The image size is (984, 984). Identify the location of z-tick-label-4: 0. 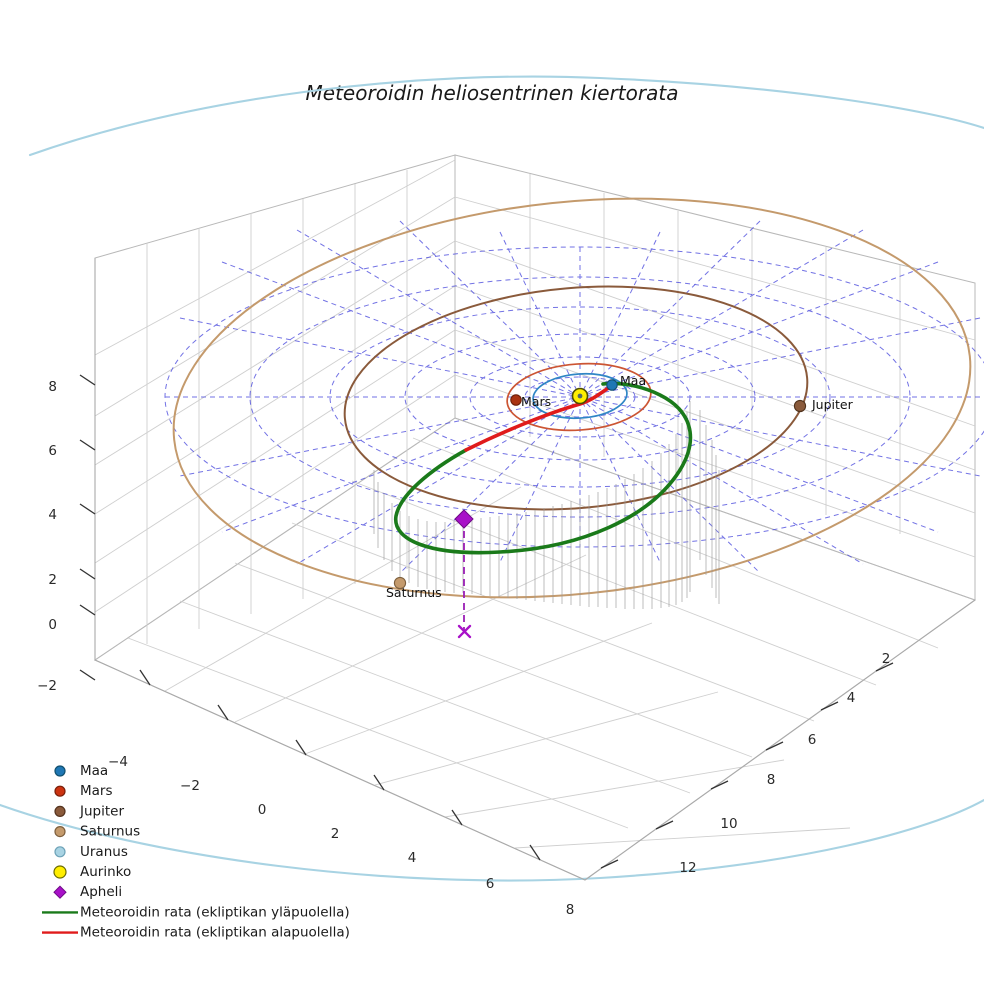
(52, 625).